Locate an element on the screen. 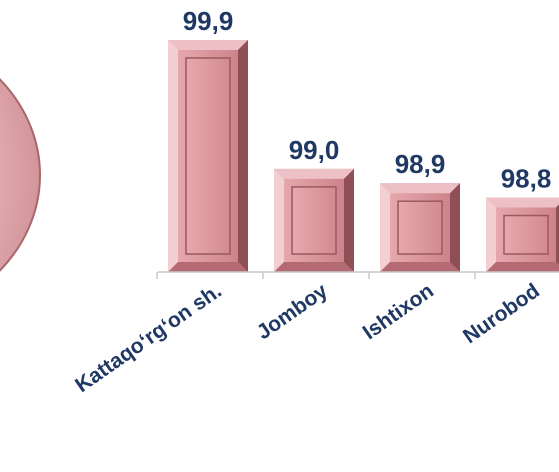 The height and width of the screenshot is (472, 559). value-label: 99,9 is located at coordinates (208, 21).